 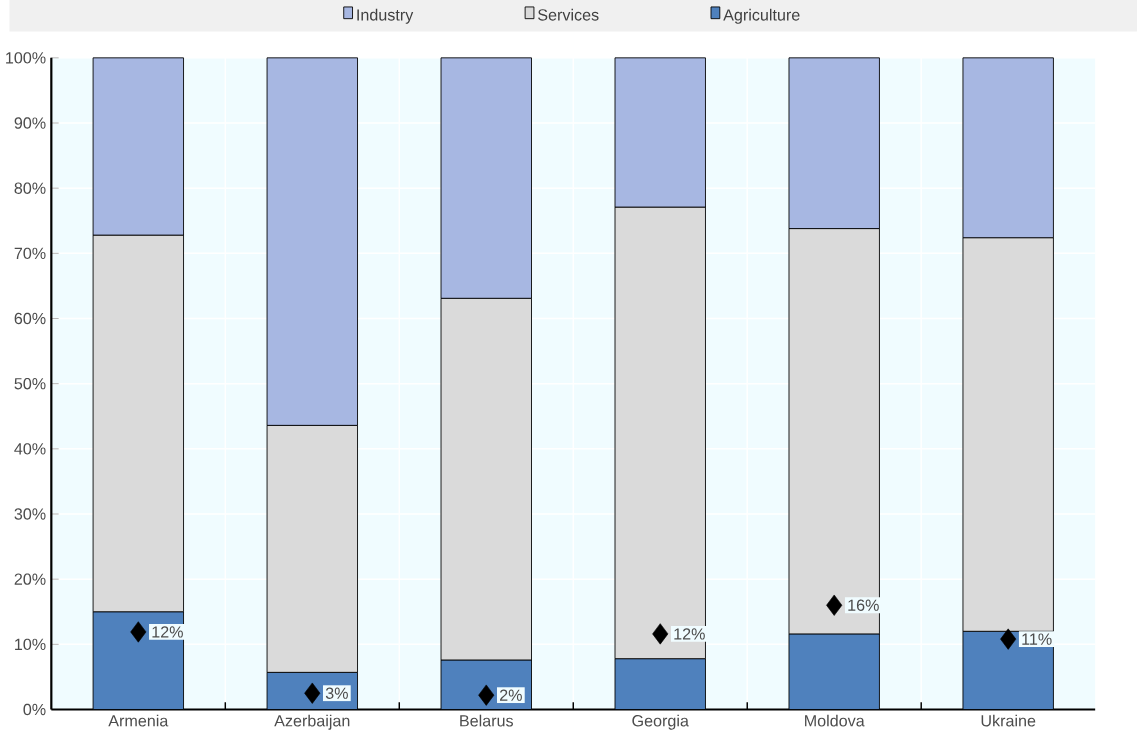 I want to click on y-tick-label: 20%, so click(x=30, y=579).